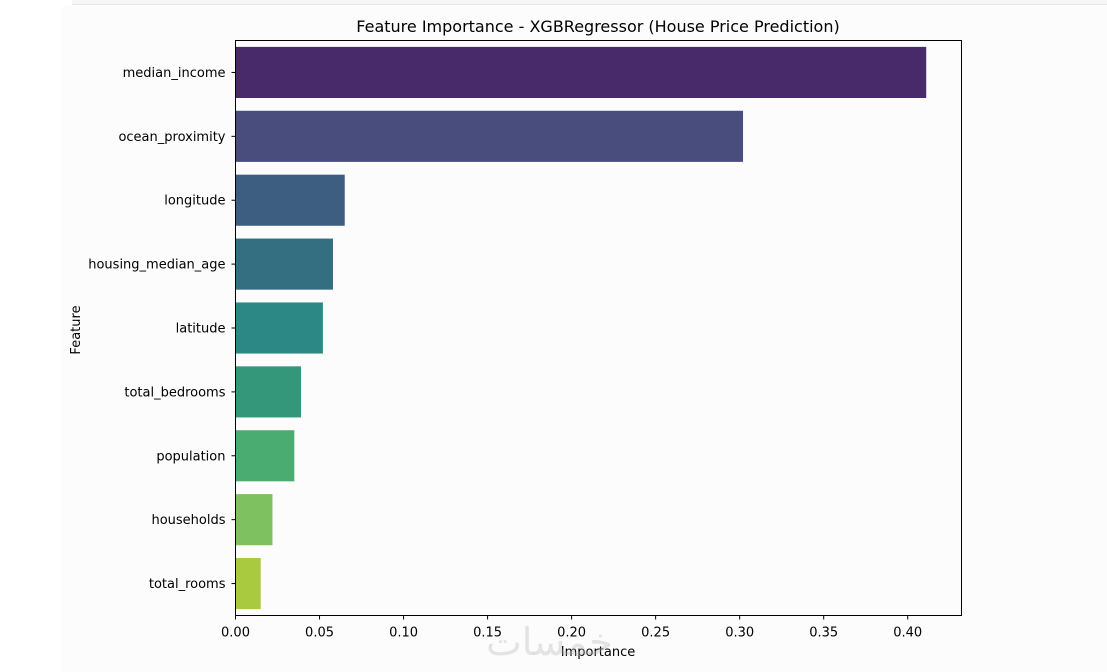 This screenshot has width=1107, height=672. What do you see at coordinates (187, 584) in the screenshot?
I see `y-tick-label: total_rooms` at bounding box center [187, 584].